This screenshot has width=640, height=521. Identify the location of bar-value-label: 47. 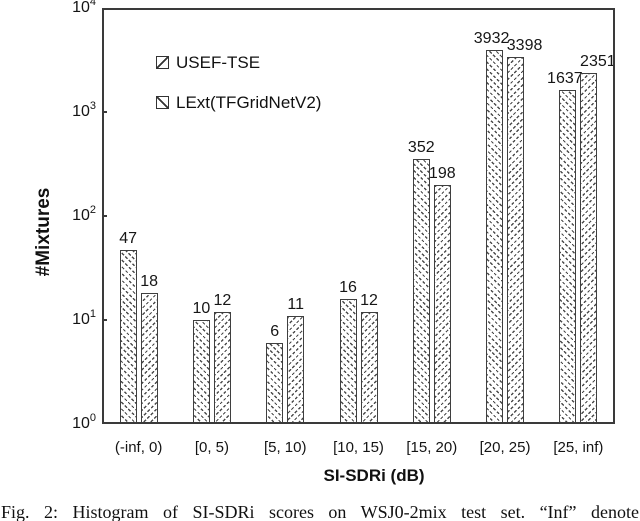
(128, 239).